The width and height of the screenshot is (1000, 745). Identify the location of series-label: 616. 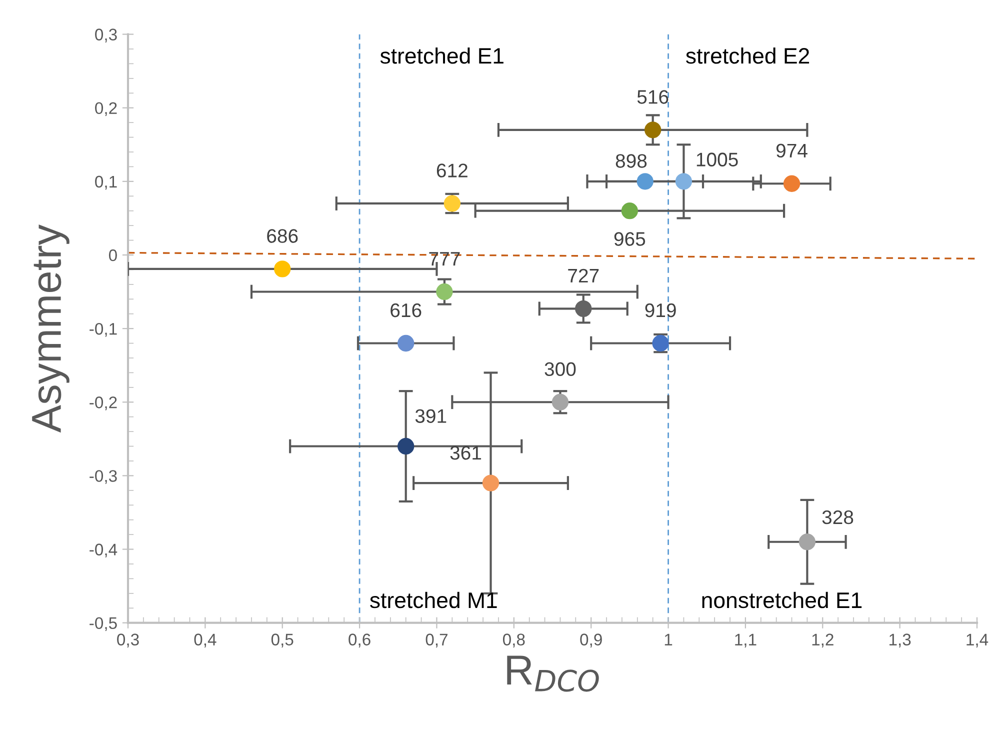
(406, 310).